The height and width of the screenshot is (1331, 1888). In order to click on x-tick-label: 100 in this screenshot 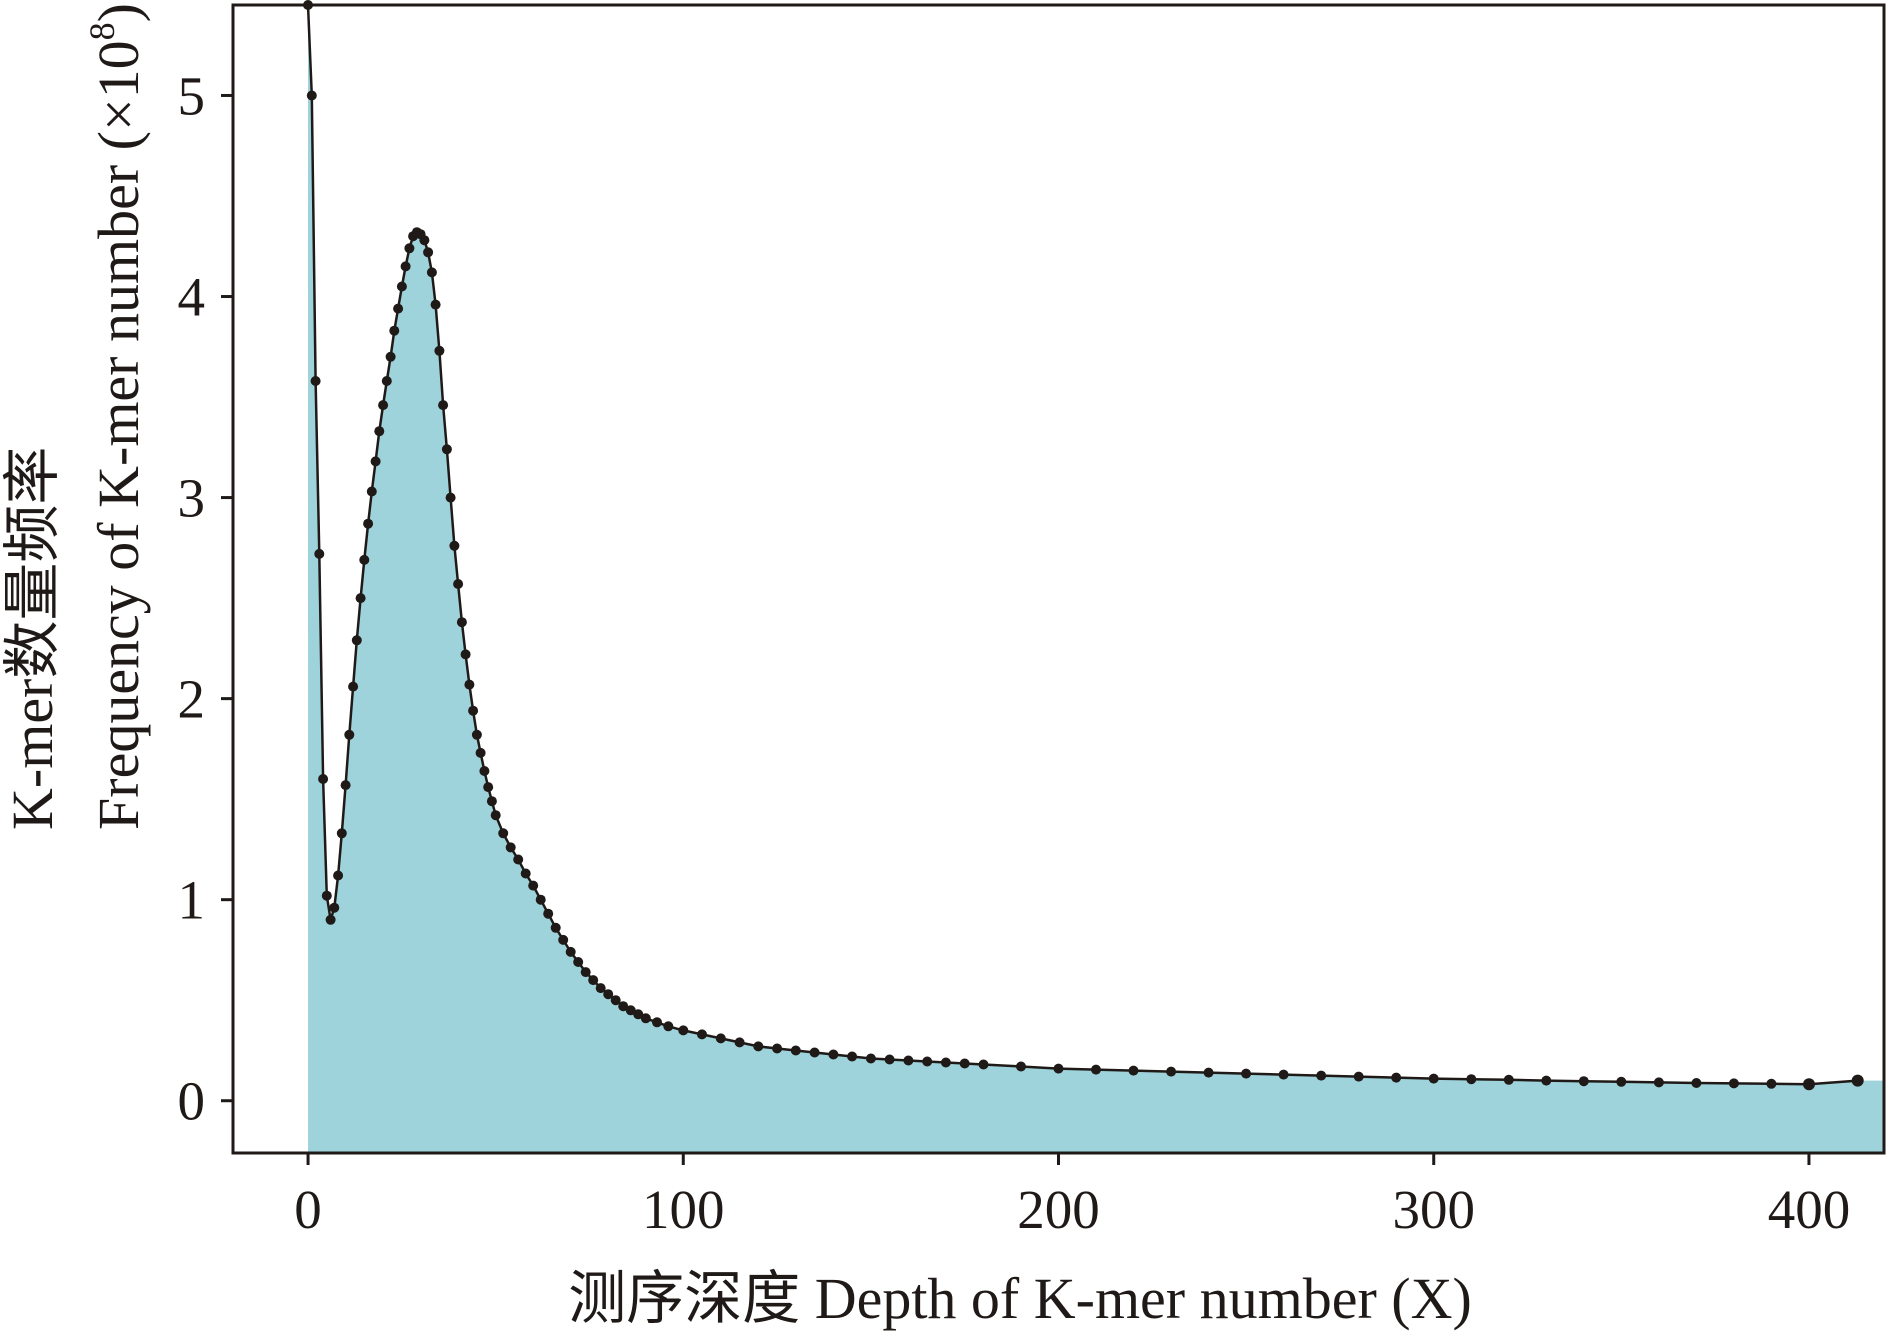, I will do `click(683, 1209)`.